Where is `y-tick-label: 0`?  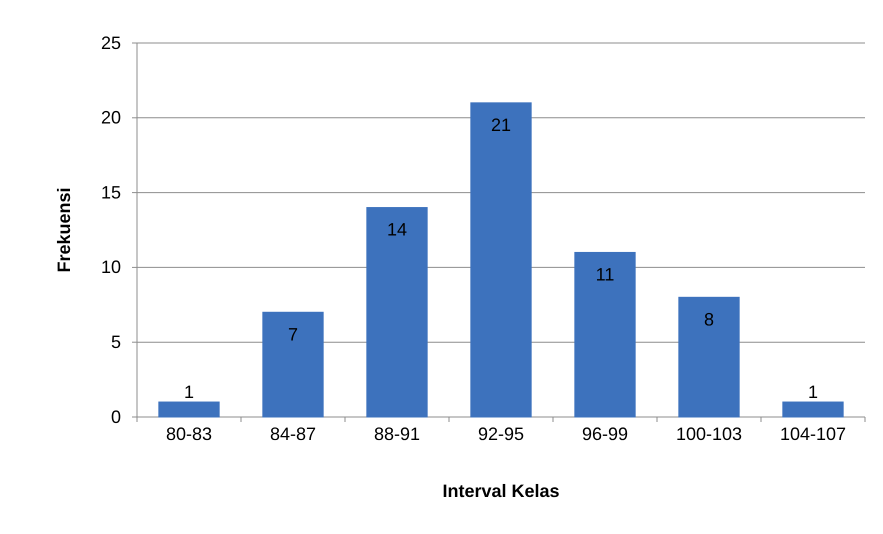
y-tick-label: 0 is located at coordinates (115, 416).